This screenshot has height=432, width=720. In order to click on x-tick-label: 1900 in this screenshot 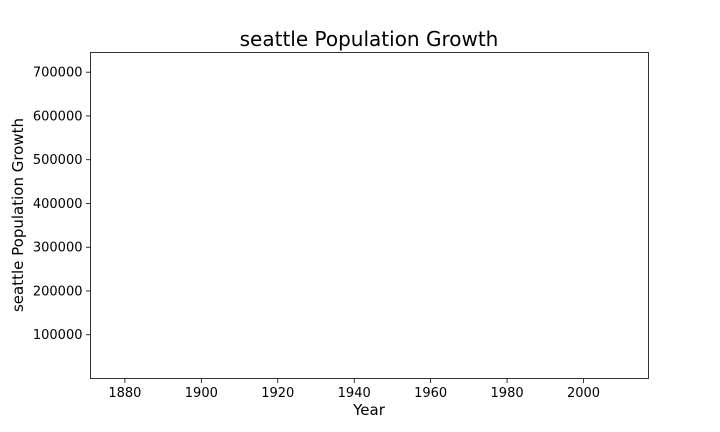, I will do `click(201, 393)`.